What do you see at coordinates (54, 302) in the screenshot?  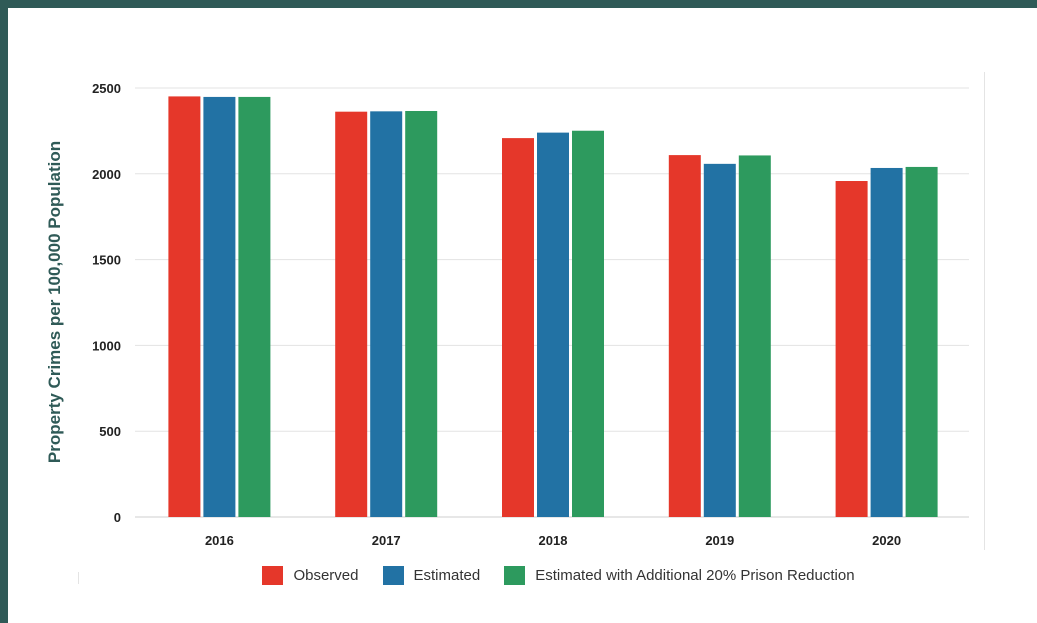 I see `y-axis-label: Property Crimes per 100,000 Population` at bounding box center [54, 302].